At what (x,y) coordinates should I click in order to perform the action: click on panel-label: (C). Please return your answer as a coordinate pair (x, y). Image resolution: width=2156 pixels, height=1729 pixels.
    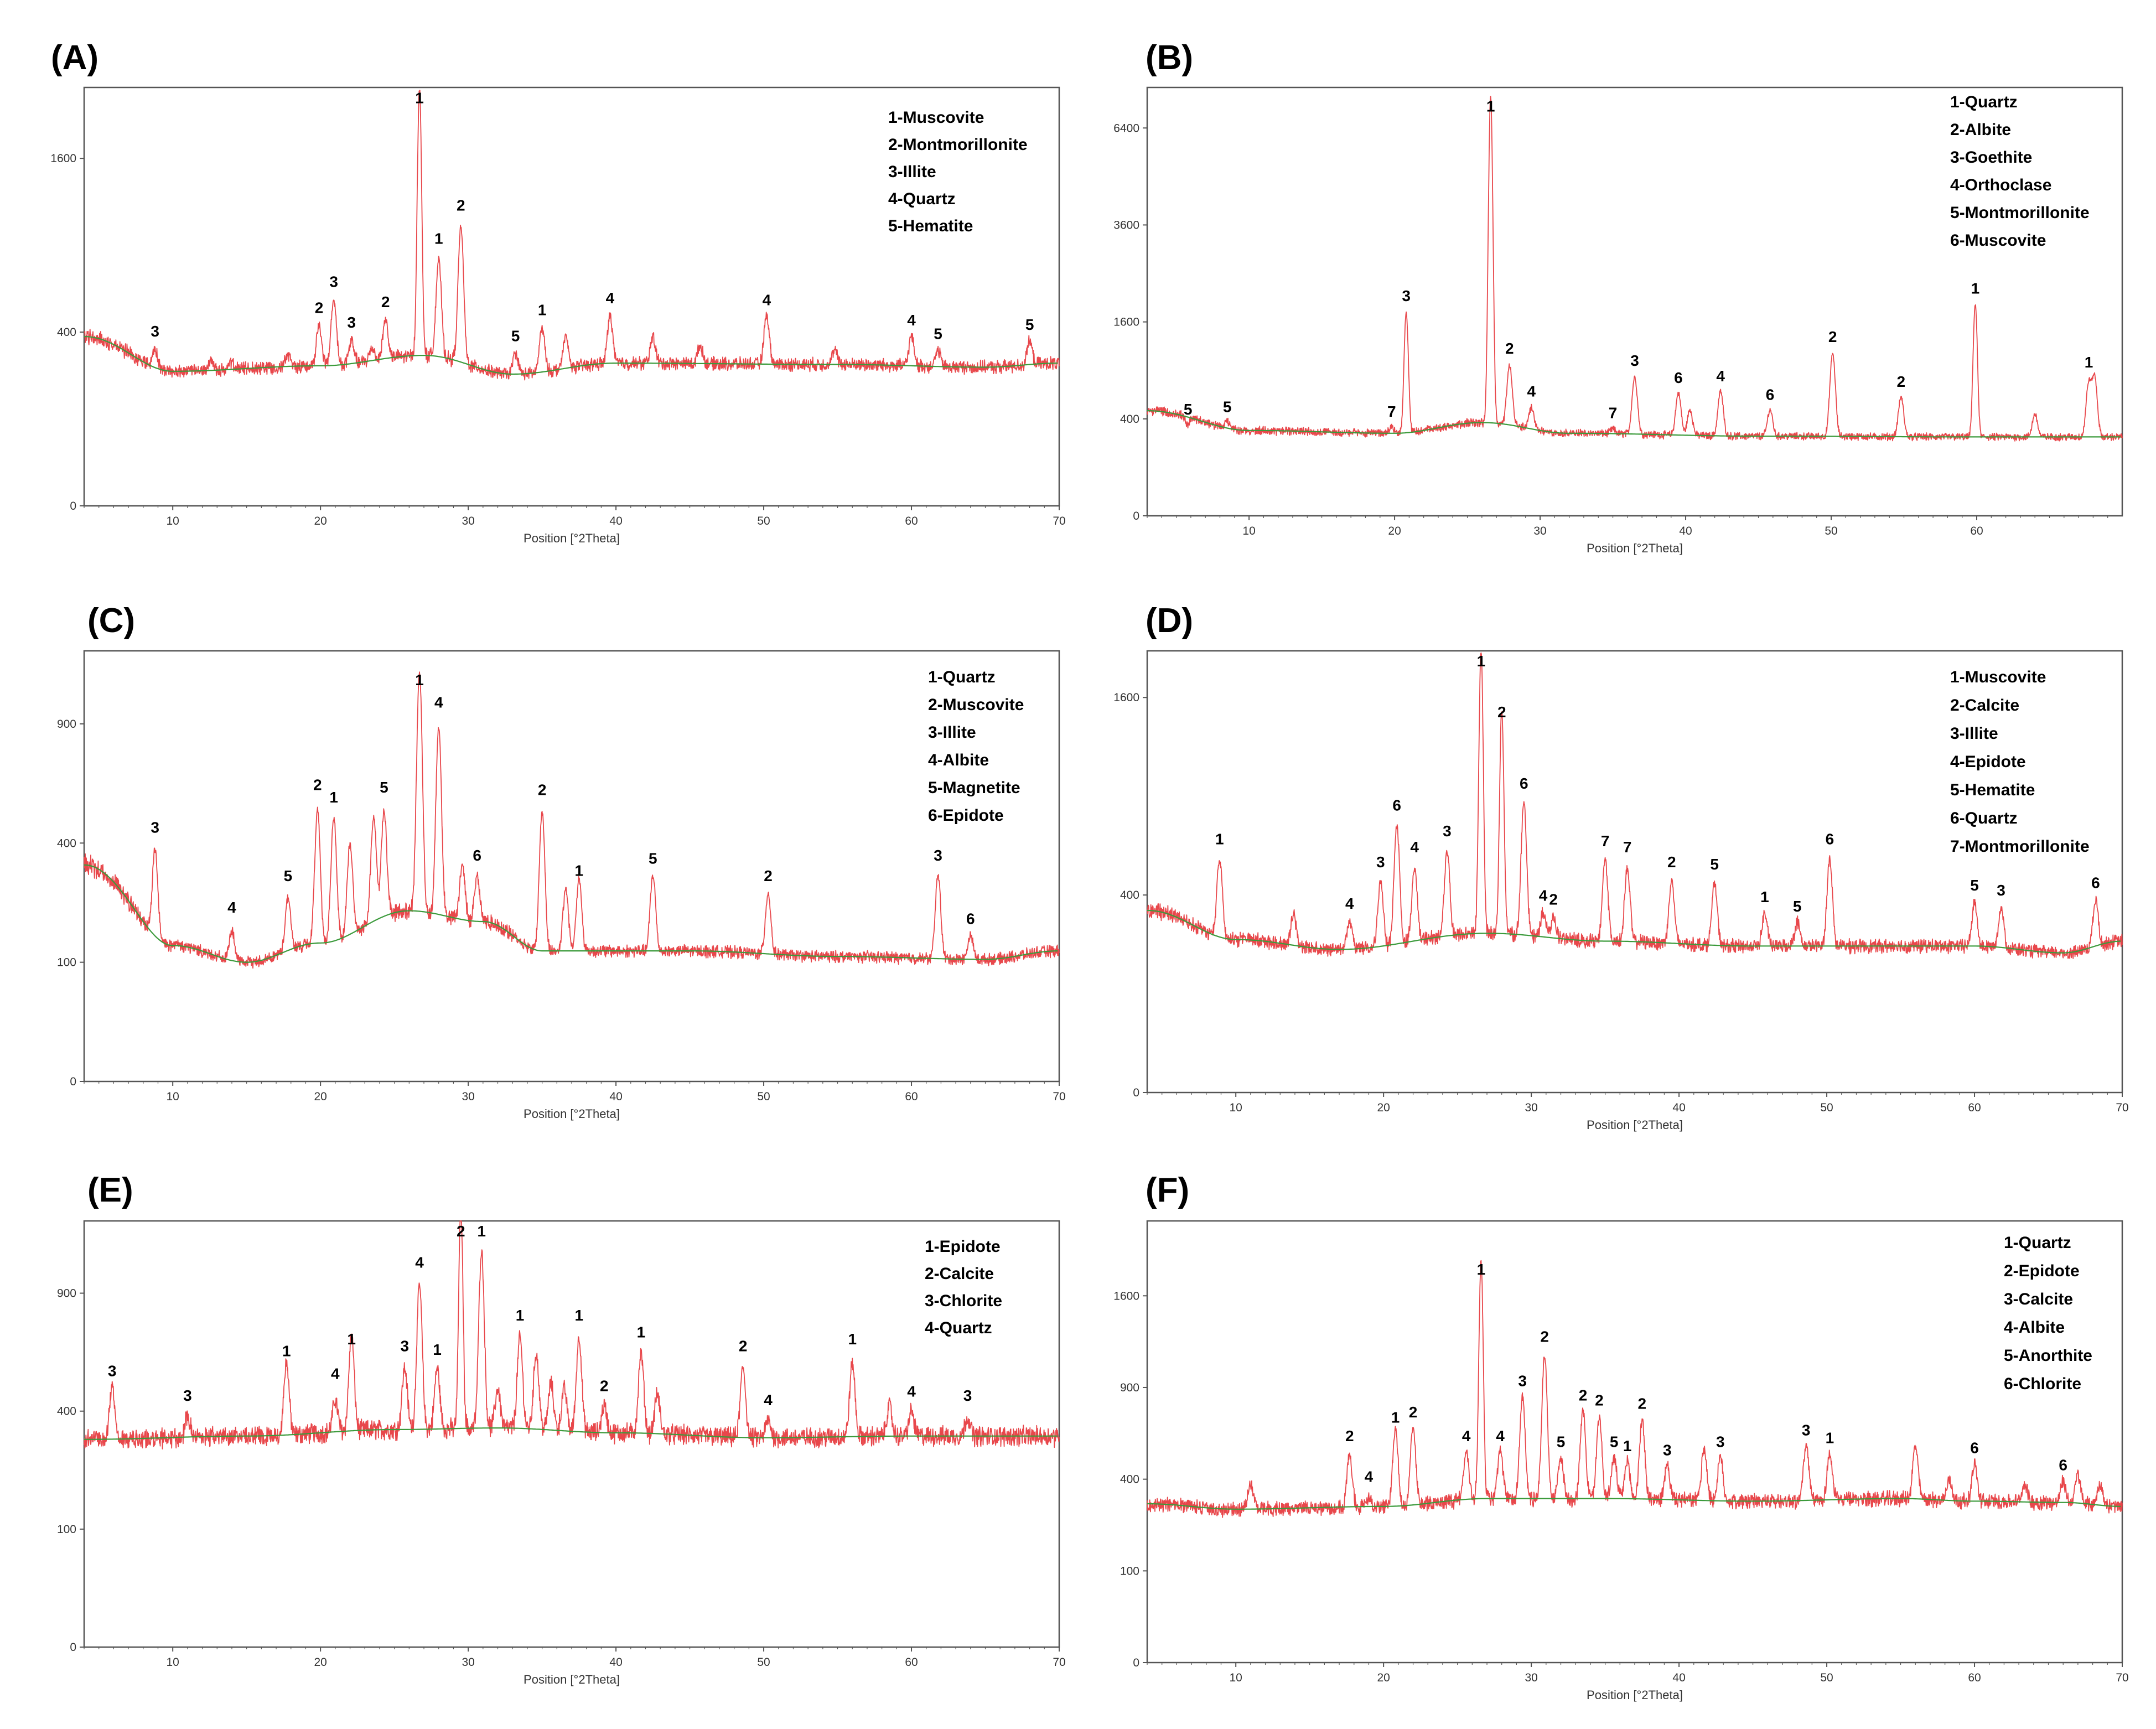
    Looking at the image, I should click on (111, 621).